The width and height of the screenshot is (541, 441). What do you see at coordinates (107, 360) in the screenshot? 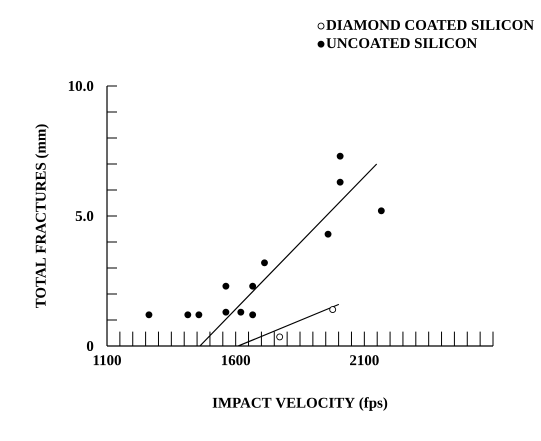
I see `x-tick-label: 1100` at bounding box center [107, 360].